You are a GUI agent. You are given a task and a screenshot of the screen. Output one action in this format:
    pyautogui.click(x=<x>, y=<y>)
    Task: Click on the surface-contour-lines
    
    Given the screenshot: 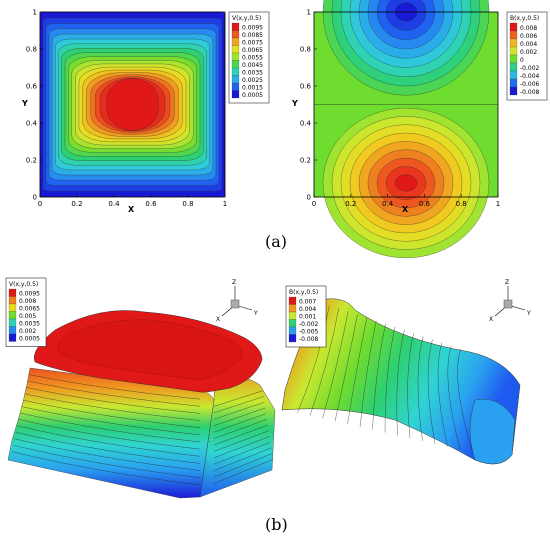 What is the action you would take?
    pyautogui.click(x=142, y=430)
    